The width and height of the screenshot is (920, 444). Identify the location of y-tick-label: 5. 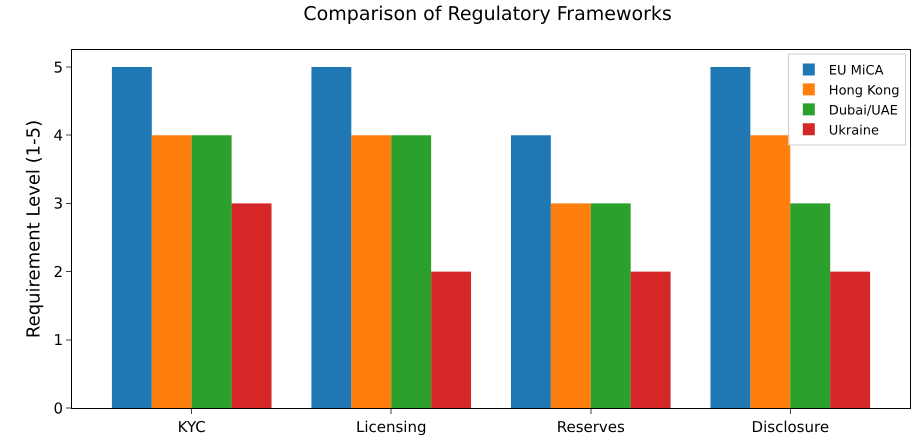
(58, 67).